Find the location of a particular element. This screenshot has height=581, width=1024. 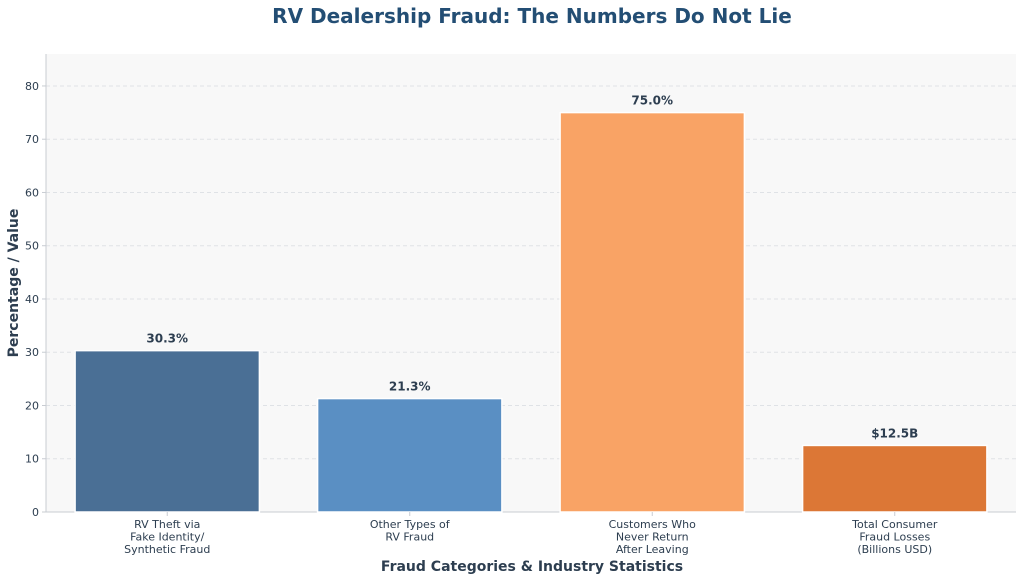

category-label-line: Other Types of is located at coordinates (410, 524).